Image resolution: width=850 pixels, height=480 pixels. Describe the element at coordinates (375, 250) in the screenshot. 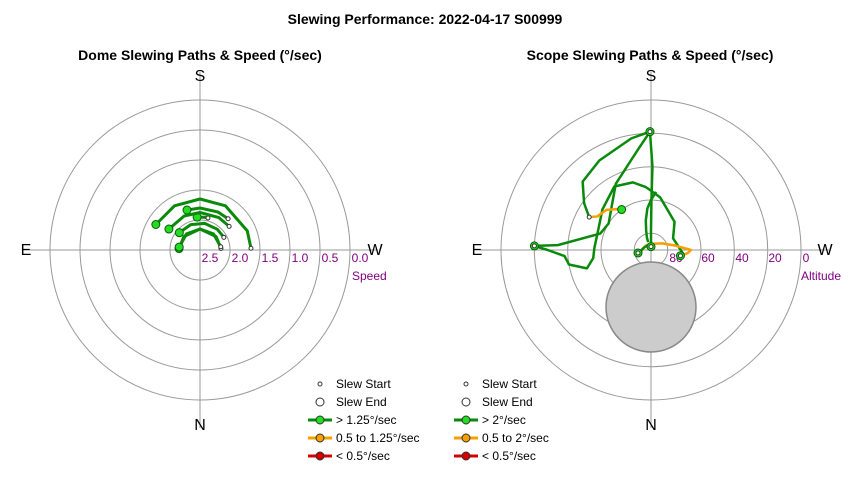

I see `dome-compass-w: W` at that location.